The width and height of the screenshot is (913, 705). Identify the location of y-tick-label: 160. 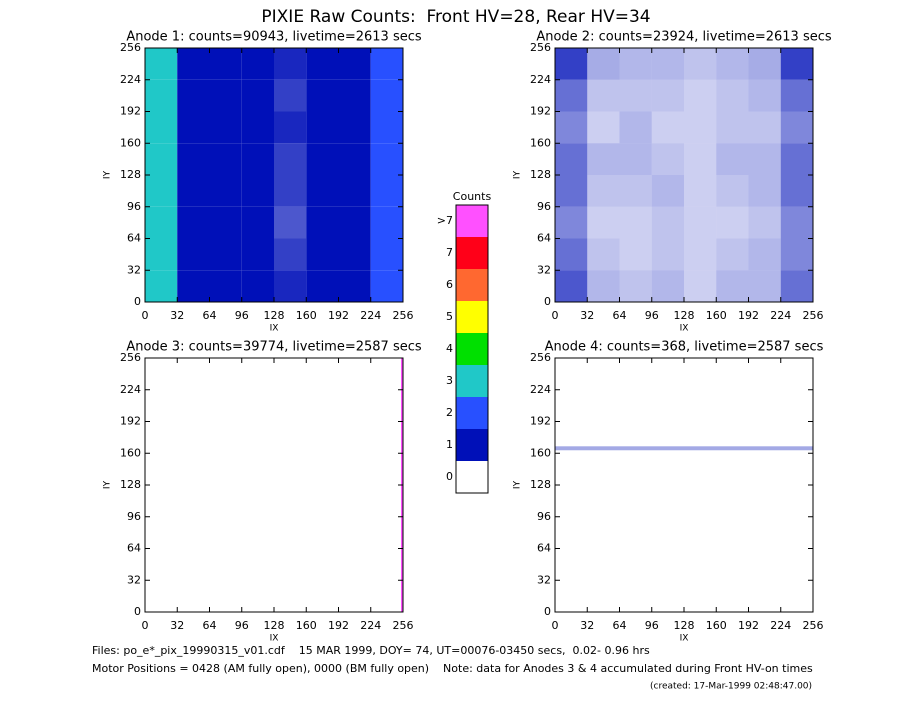
(130, 452).